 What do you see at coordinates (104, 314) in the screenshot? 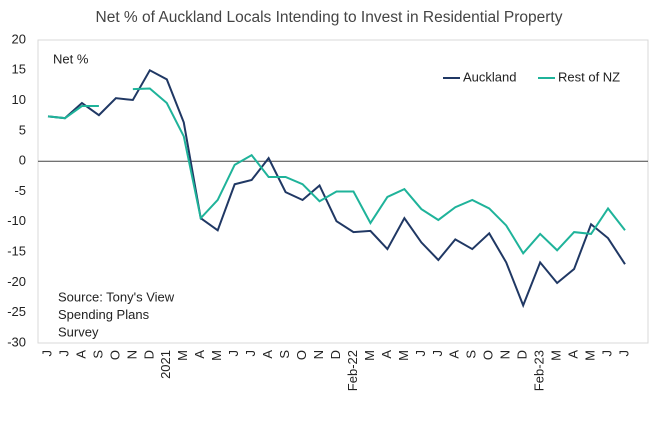
I see `source-note: Spending Plans` at bounding box center [104, 314].